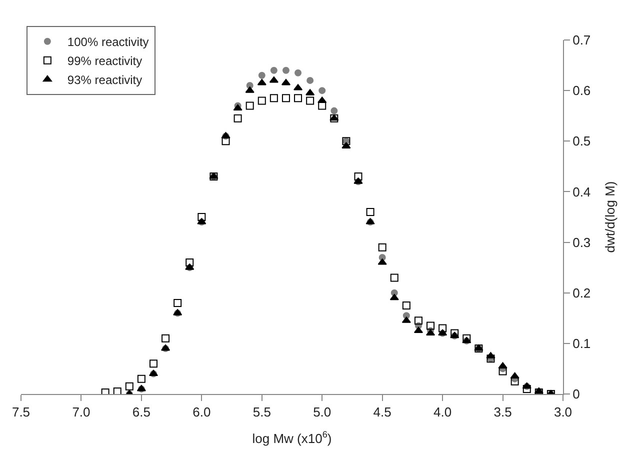  What do you see at coordinates (81, 412) in the screenshot?
I see `x-tick-label: 7.0` at bounding box center [81, 412].